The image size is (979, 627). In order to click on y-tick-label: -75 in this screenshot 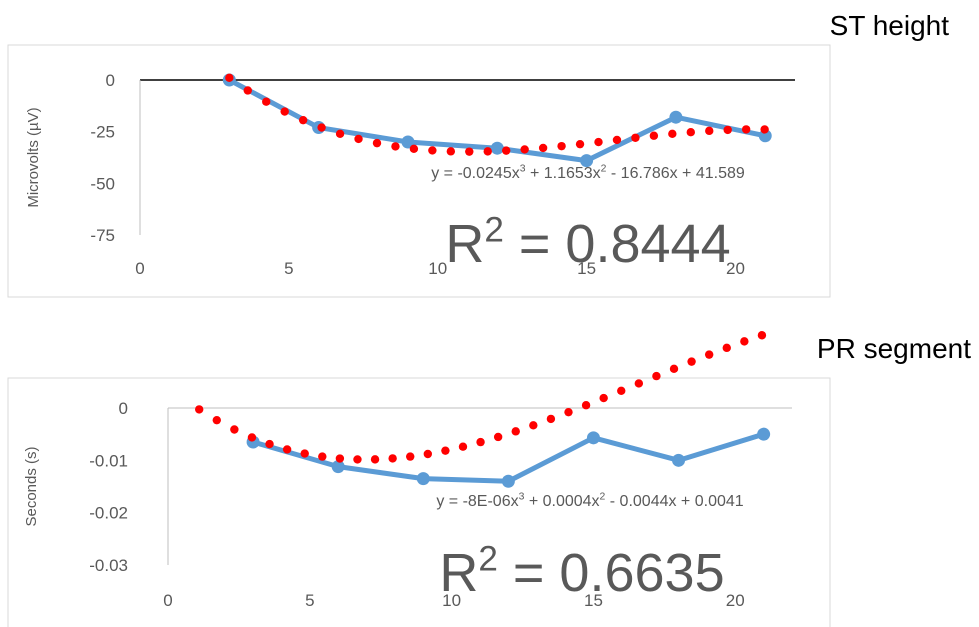, I will do `click(102, 235)`.